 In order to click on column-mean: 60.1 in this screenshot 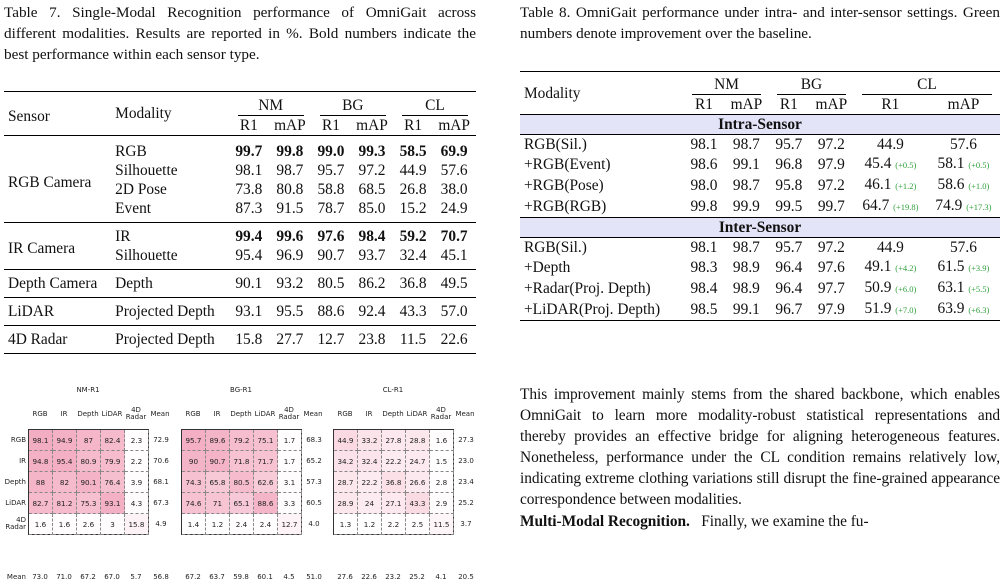, I will do `click(265, 577)`.